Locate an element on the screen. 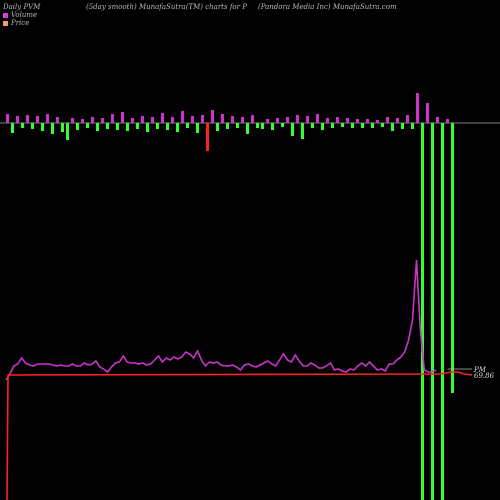 The height and width of the screenshot is (500, 500). legend-label-price: Price is located at coordinates (20, 23).